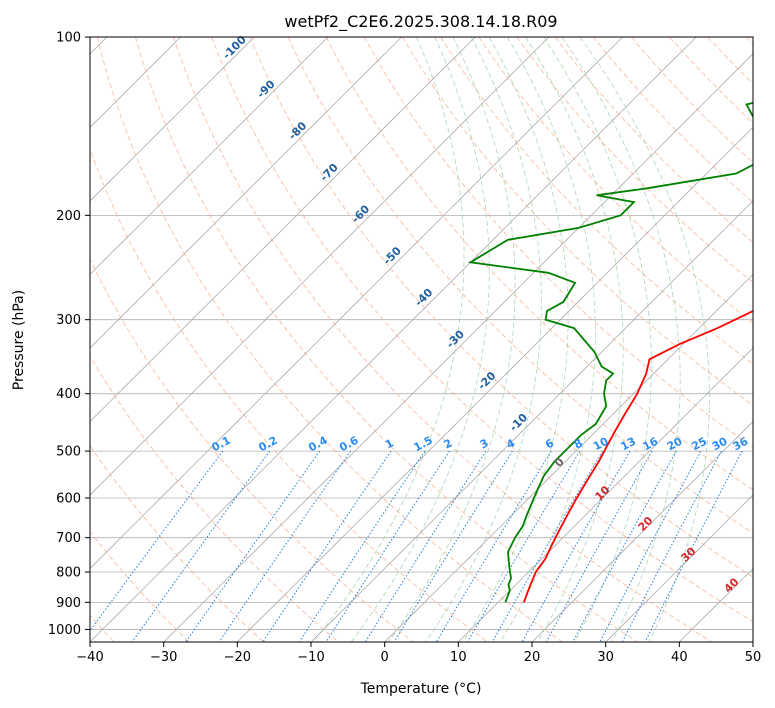  What do you see at coordinates (68, 538) in the screenshot?
I see `y-tick-label: 700` at bounding box center [68, 538].